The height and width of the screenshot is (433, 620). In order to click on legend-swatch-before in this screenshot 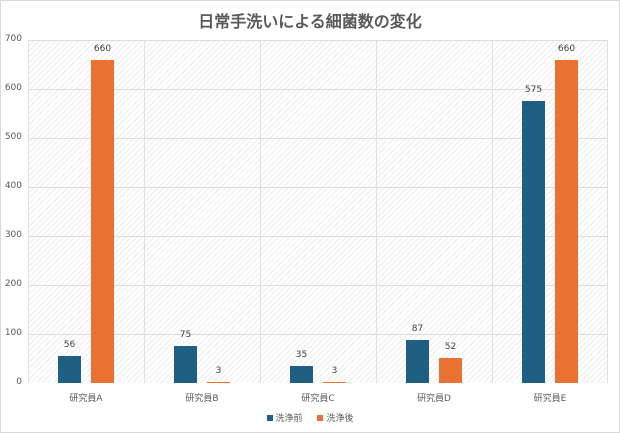, I will do `click(269, 417)`.